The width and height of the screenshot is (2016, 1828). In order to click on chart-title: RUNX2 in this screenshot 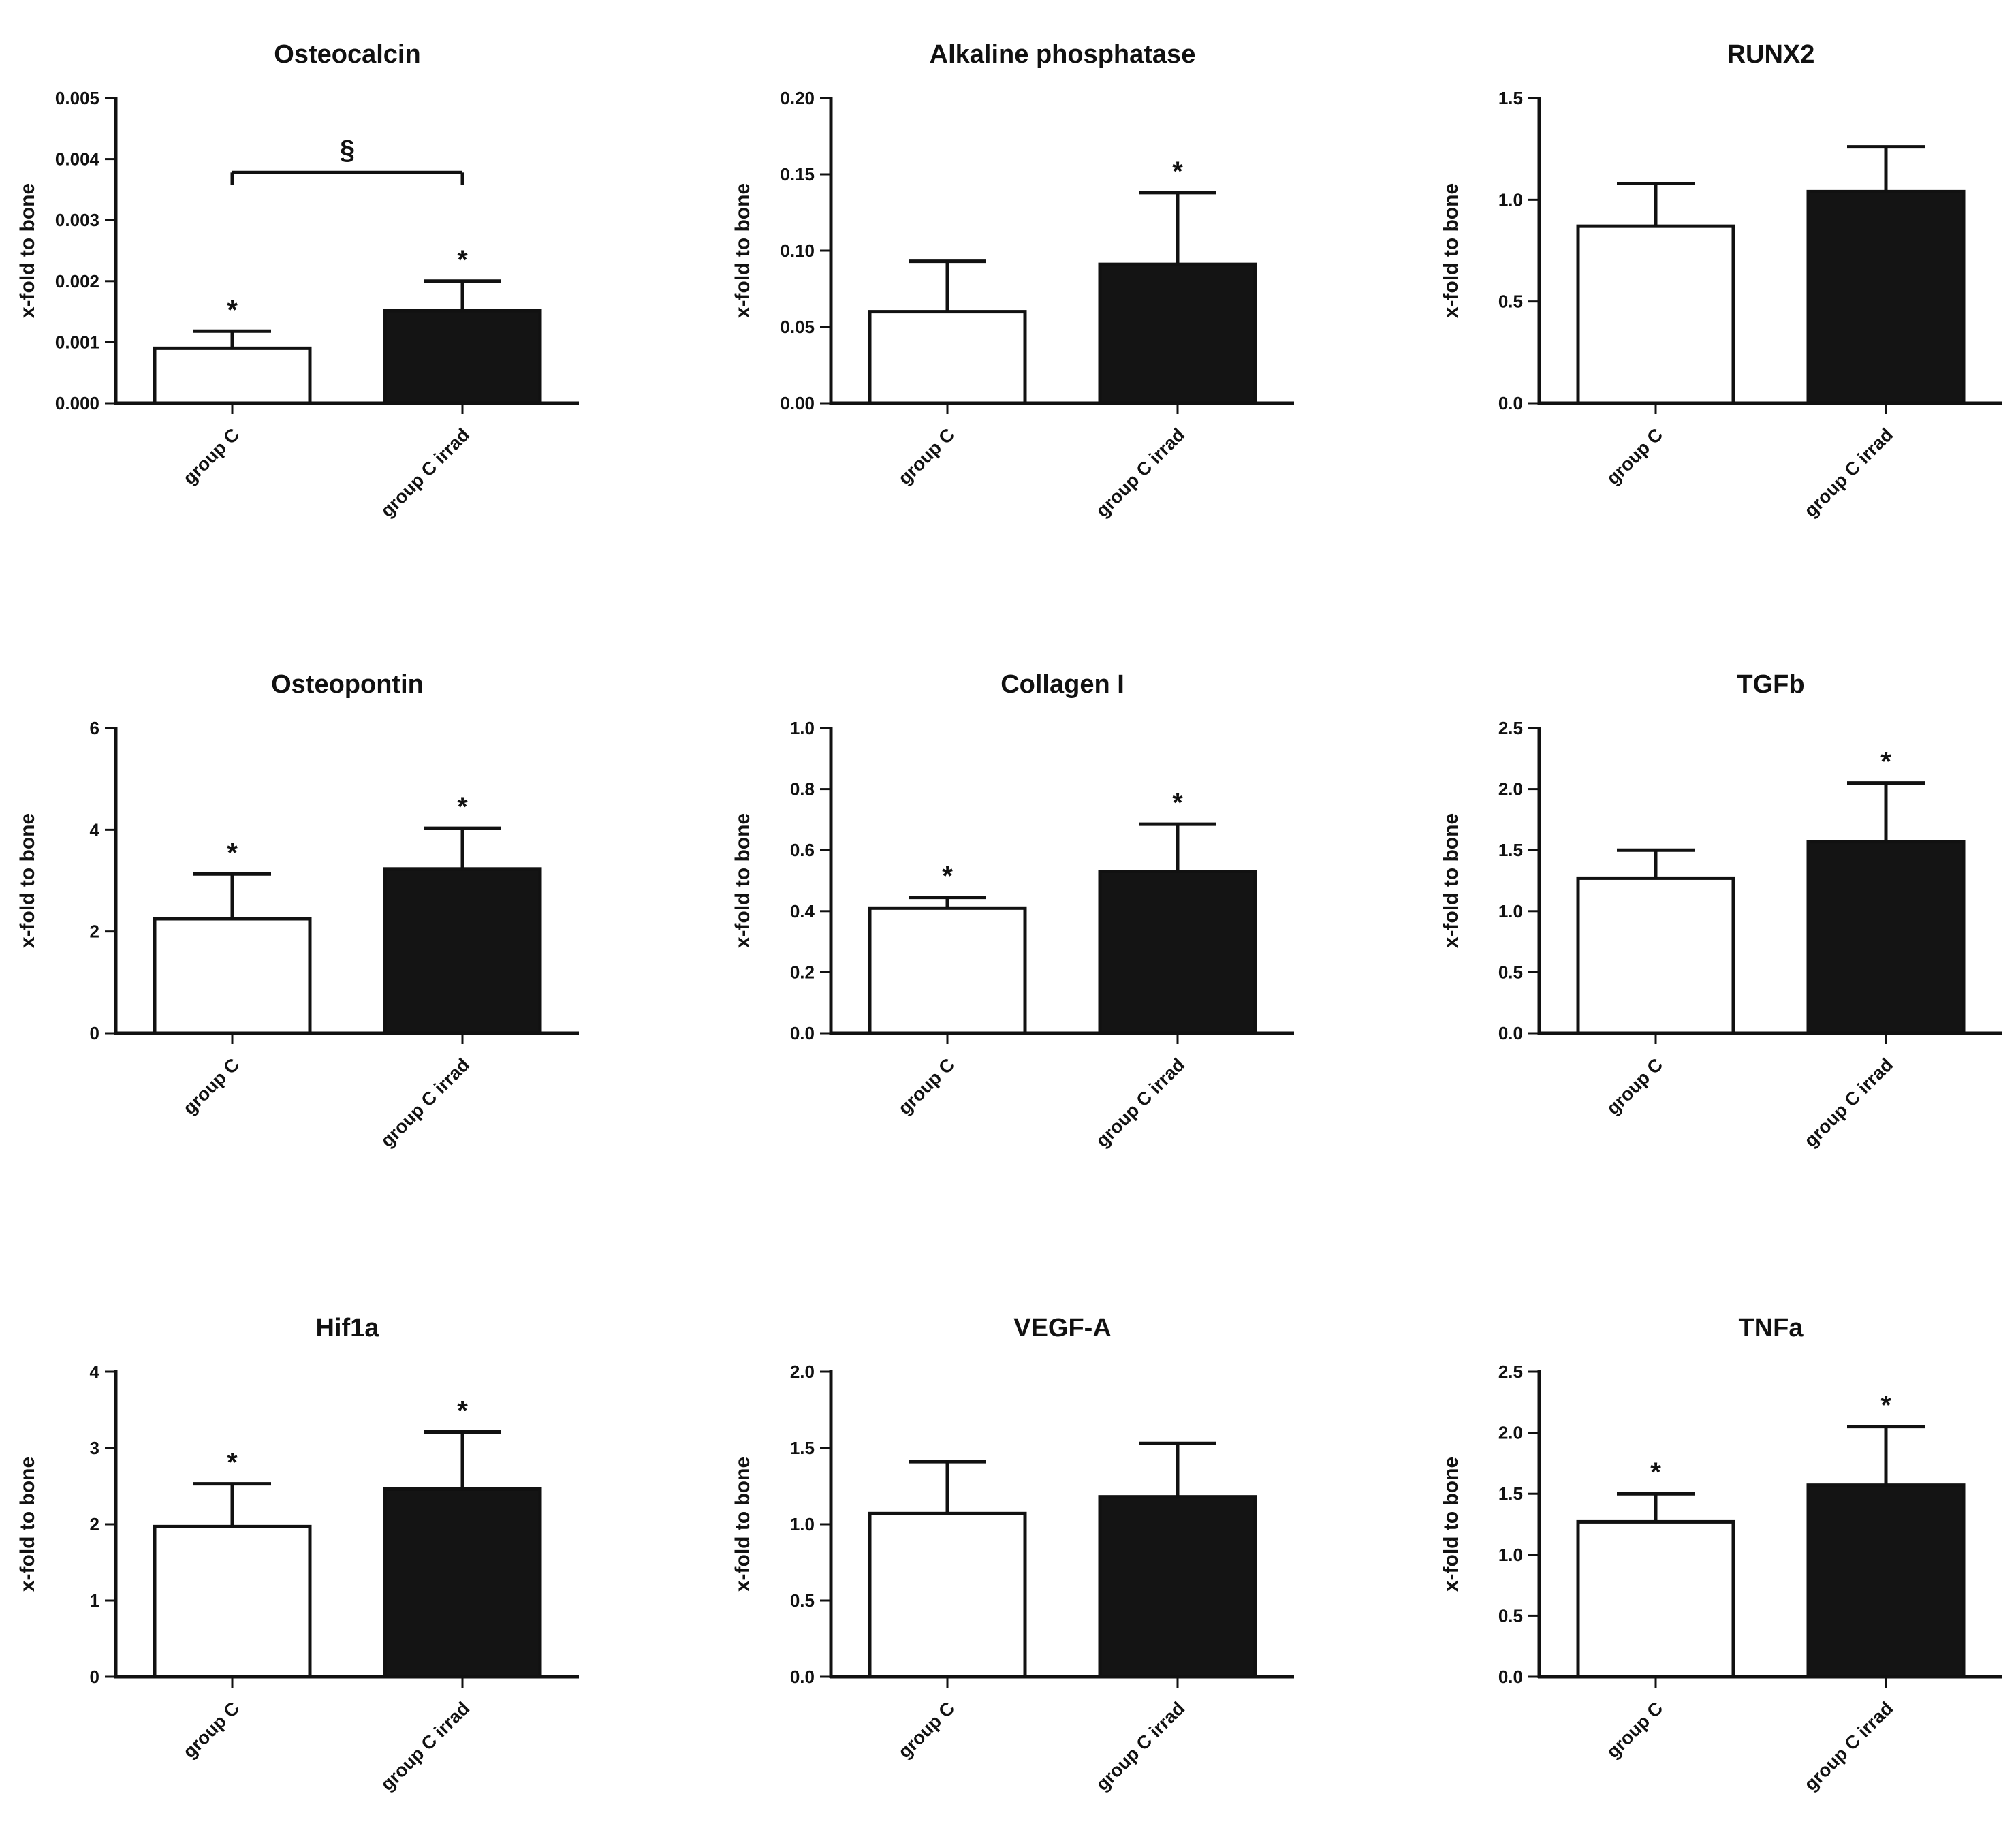, I will do `click(1771, 55)`.